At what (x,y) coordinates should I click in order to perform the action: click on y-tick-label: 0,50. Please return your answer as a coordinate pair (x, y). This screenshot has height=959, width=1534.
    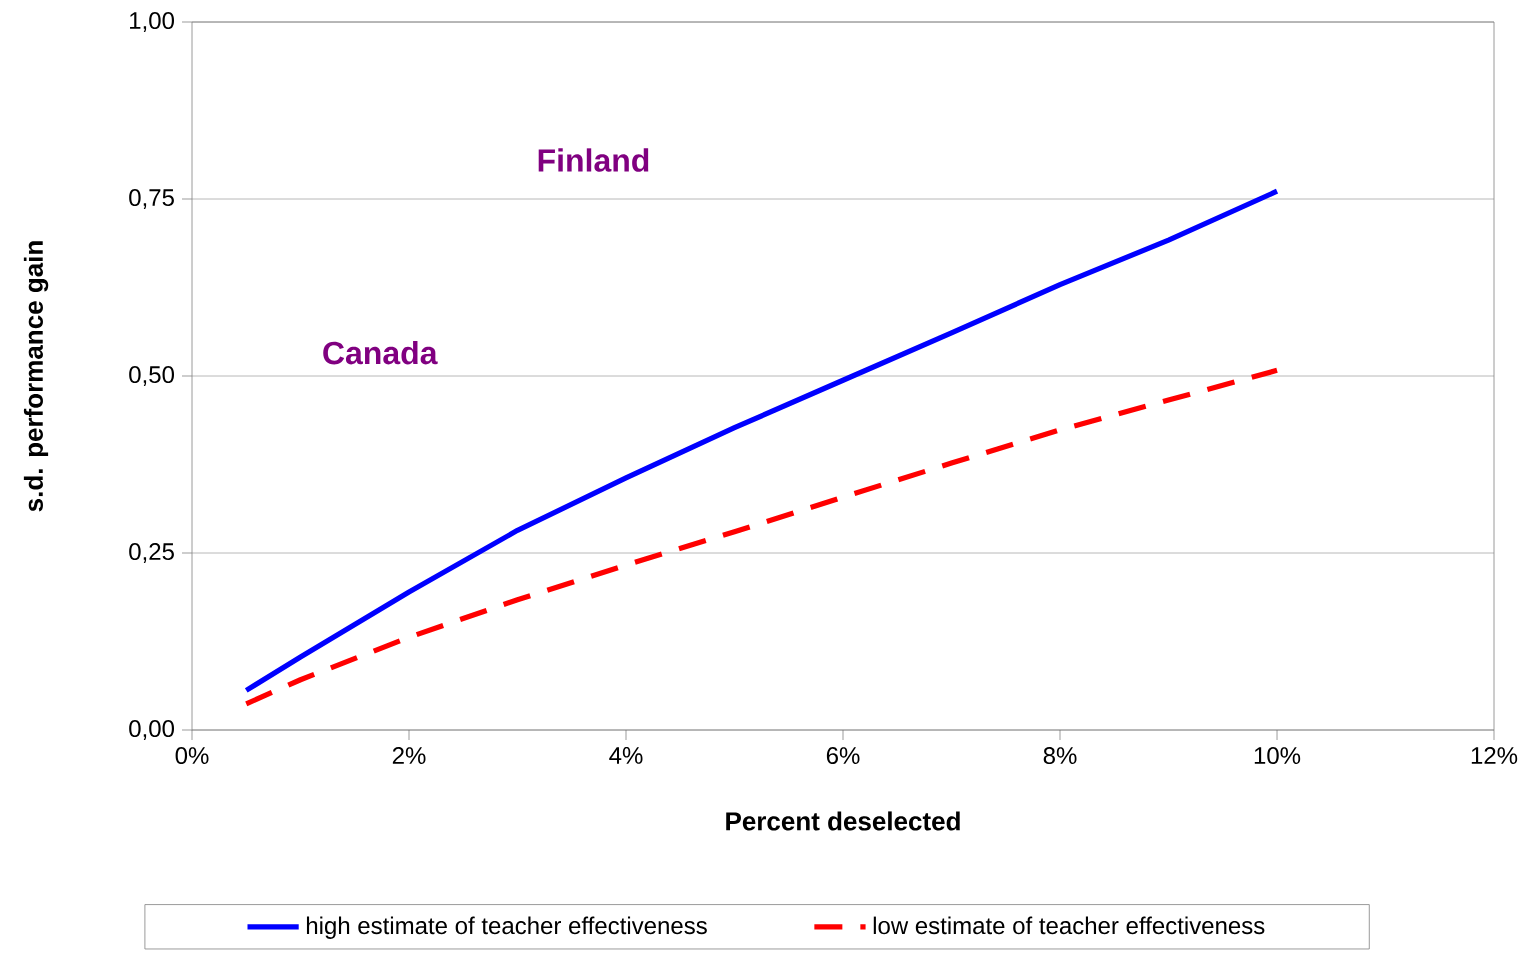
    Looking at the image, I should click on (152, 376).